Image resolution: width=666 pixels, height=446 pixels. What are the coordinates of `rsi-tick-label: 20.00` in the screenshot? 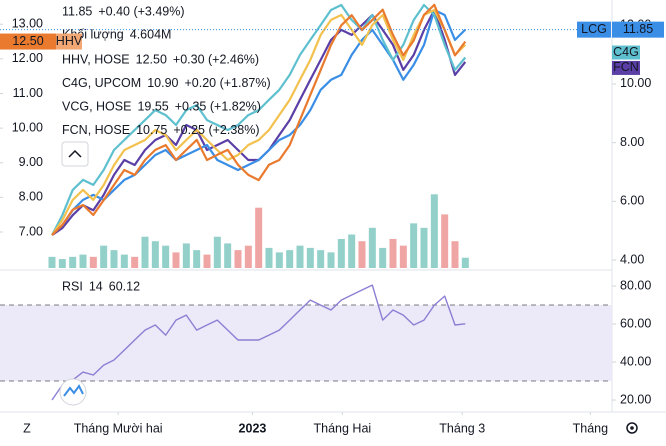 It's located at (635, 399).